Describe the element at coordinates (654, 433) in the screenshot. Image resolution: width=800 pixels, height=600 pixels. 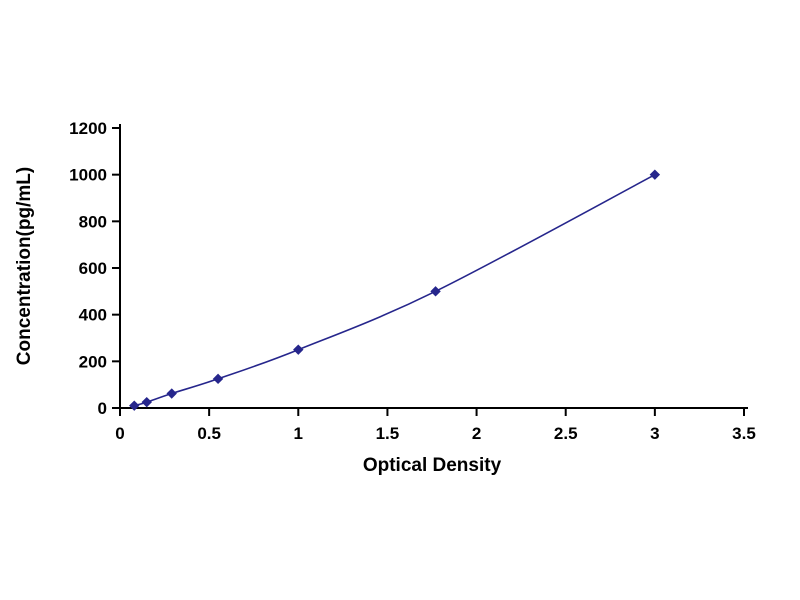
I see `x-tick-label: 3` at that location.